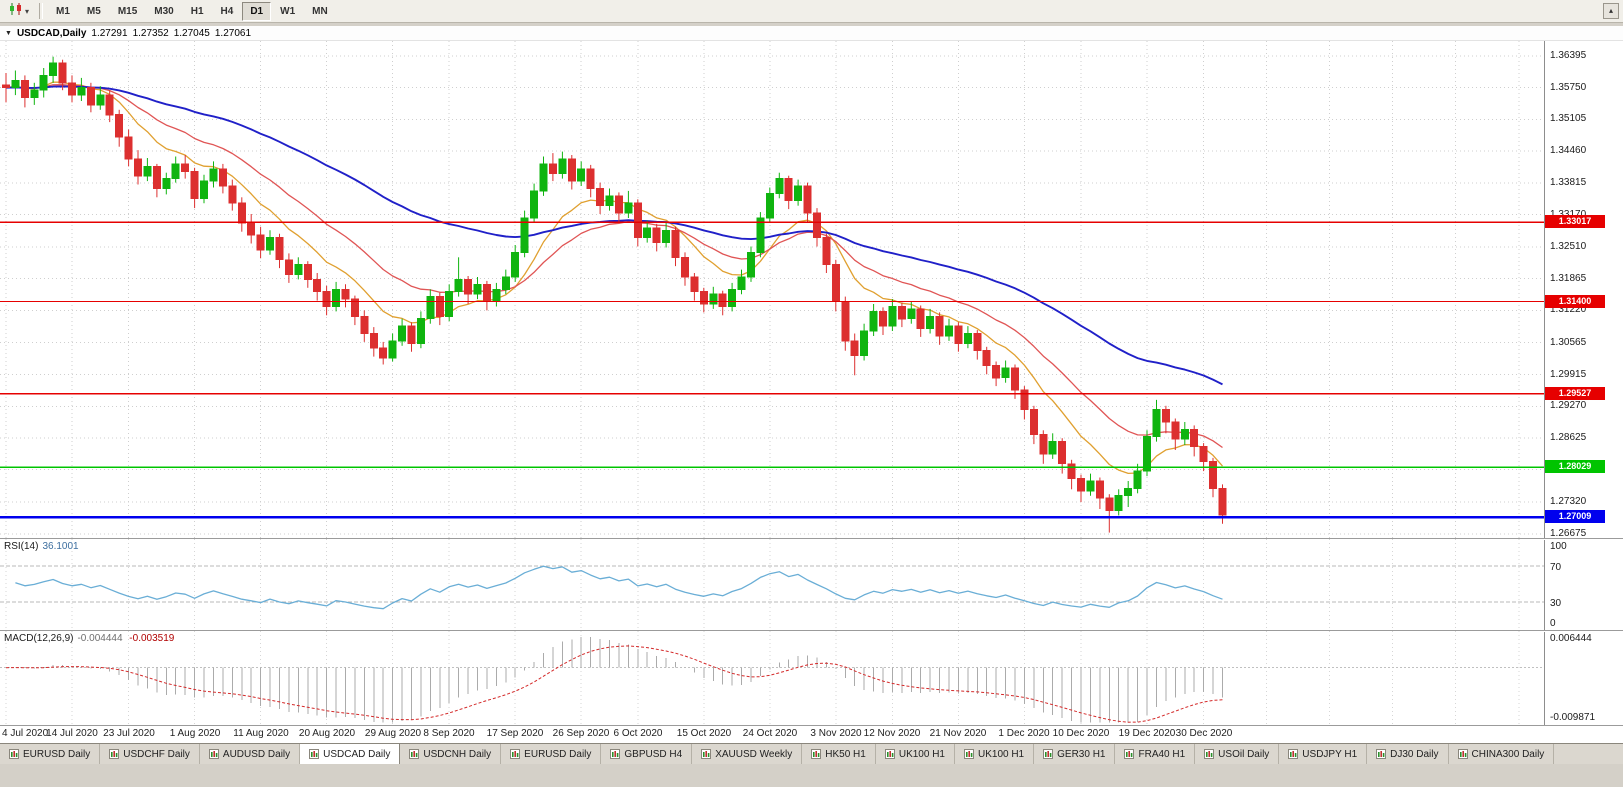 The width and height of the screenshot is (1623, 787). What do you see at coordinates (8, 33) in the screenshot?
I see `collapse-triangle-icon: ▼` at bounding box center [8, 33].